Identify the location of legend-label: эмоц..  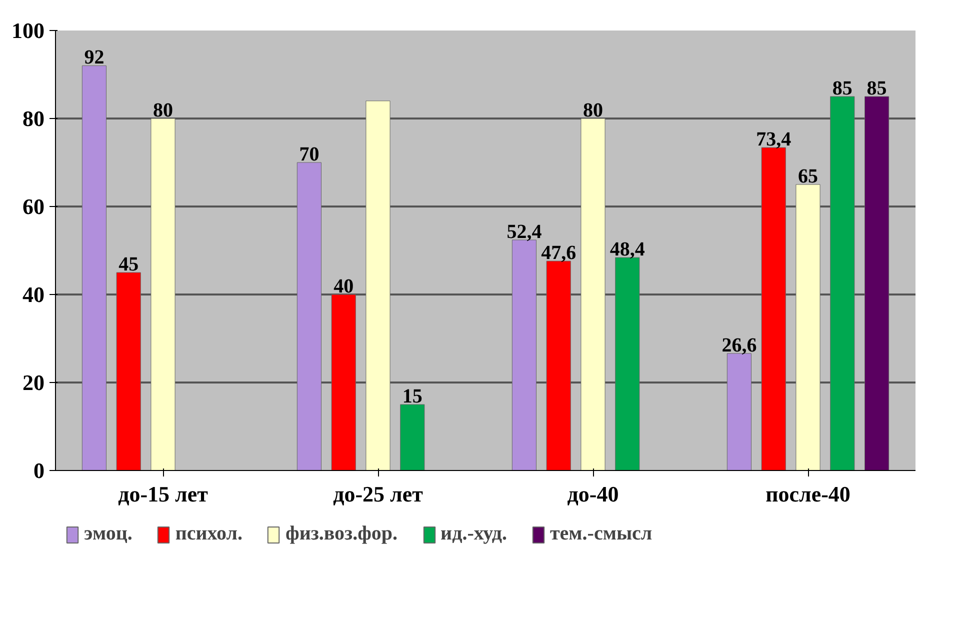
(108, 534).